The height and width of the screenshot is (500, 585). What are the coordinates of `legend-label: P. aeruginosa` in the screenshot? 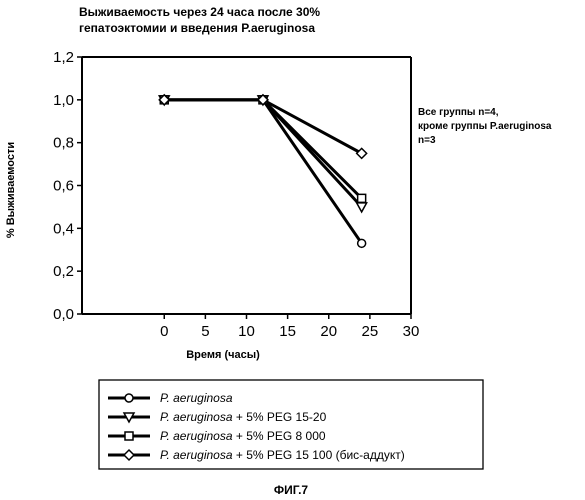 It's located at (196, 398).